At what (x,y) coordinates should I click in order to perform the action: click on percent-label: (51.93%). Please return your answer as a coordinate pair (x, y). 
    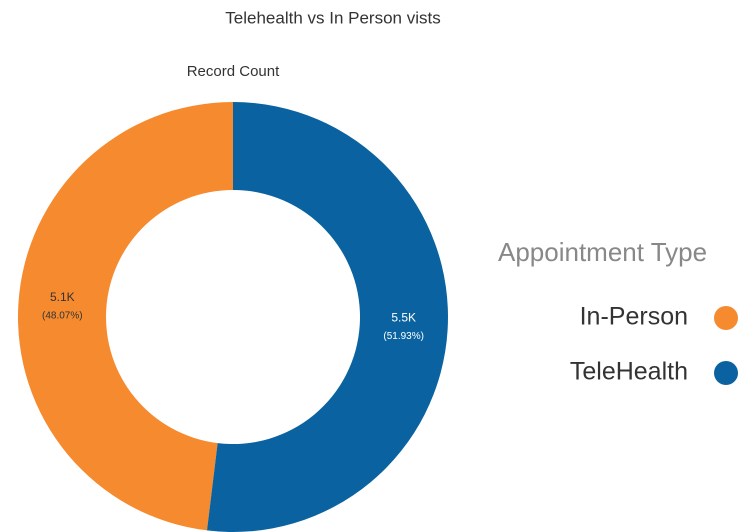
    Looking at the image, I should click on (403, 336).